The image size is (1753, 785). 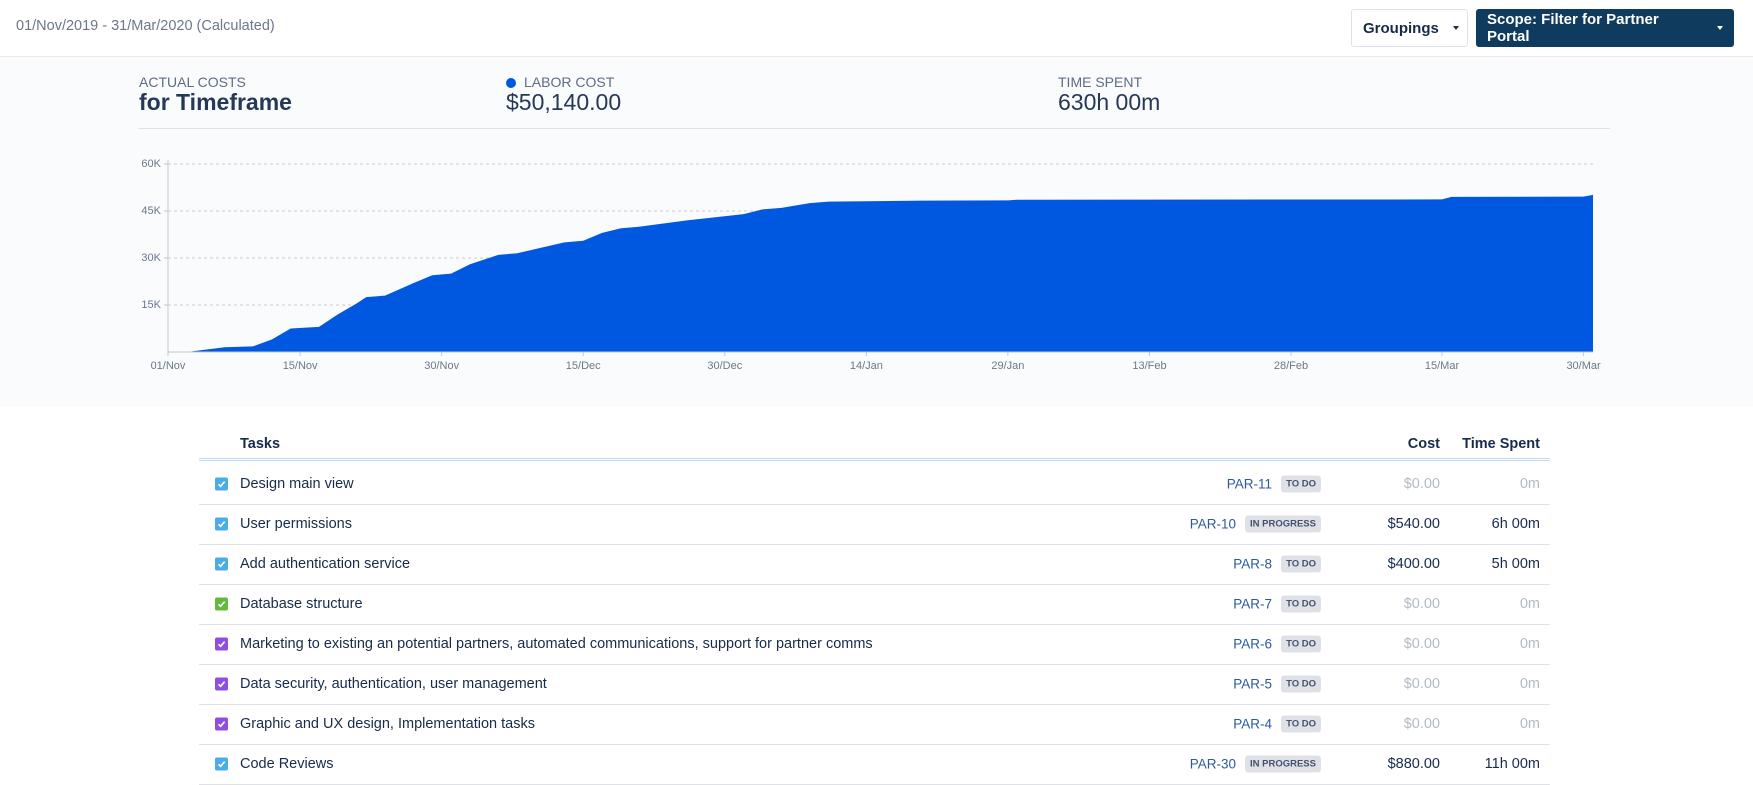 What do you see at coordinates (1512, 764) in the screenshot?
I see `time-spent: 11h 00m` at bounding box center [1512, 764].